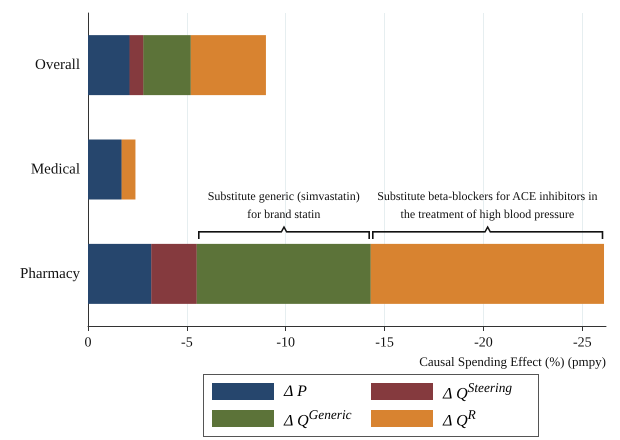 The image size is (620, 440). I want to click on legend-label: Δ P, so click(295, 391).